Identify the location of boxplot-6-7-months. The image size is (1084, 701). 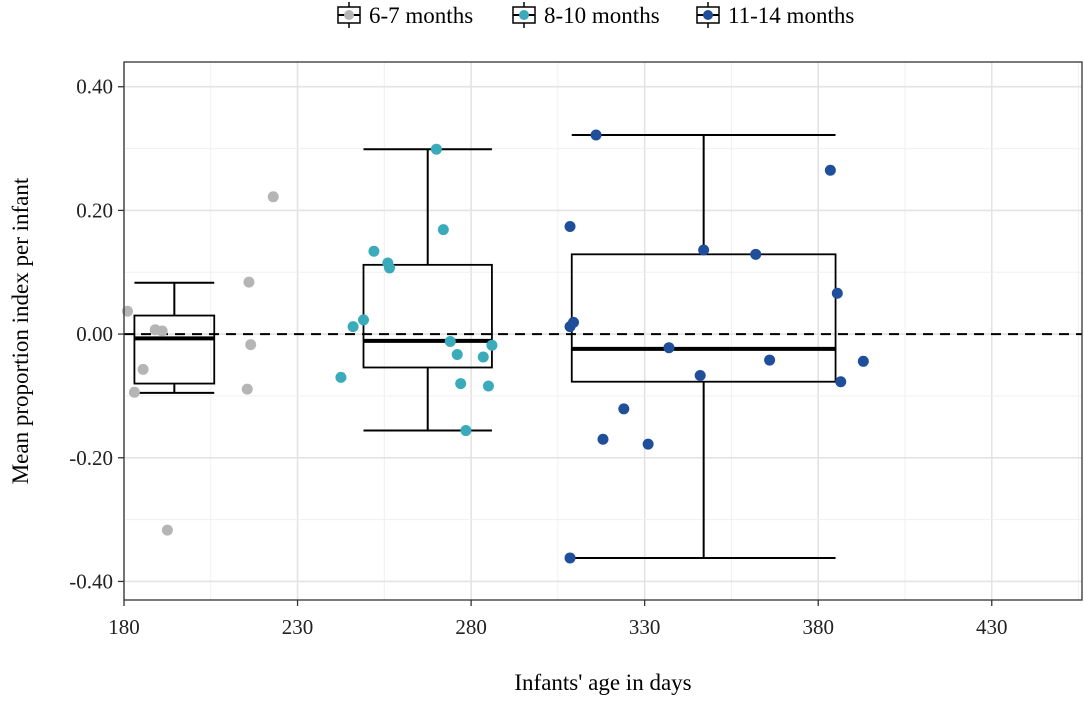
(174, 337).